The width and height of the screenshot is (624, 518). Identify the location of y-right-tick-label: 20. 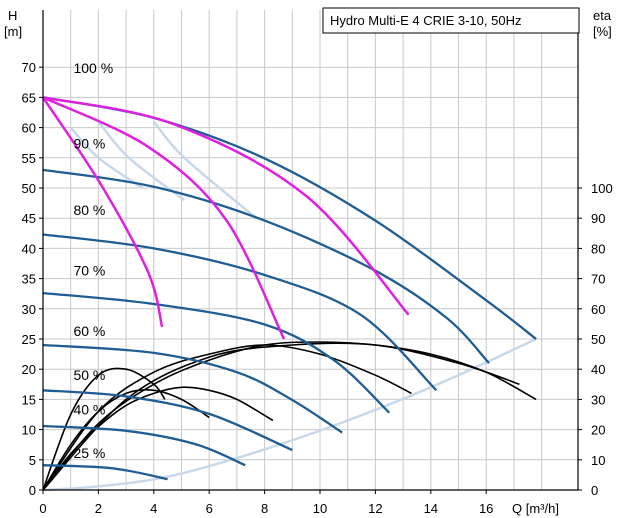
(598, 430).